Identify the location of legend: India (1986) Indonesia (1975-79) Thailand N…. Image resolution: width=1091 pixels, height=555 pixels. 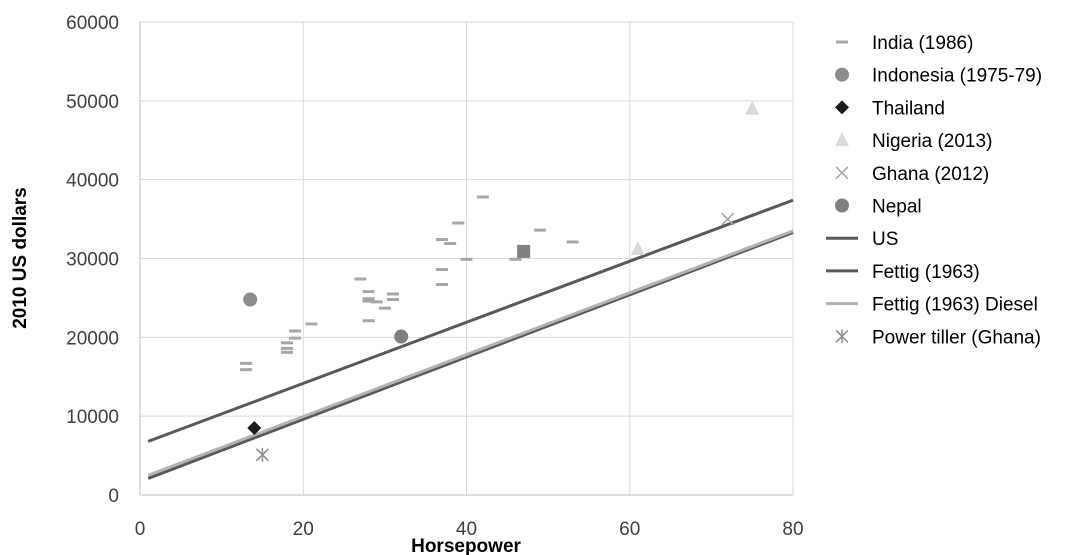
(934, 190).